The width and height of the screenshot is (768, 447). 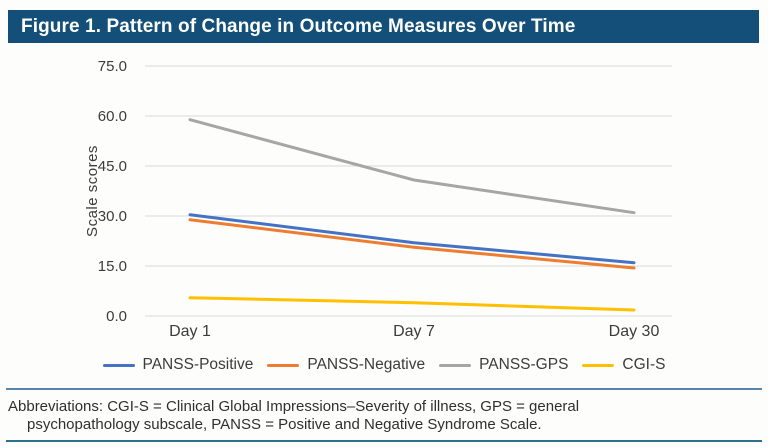 I want to click on legend-label: PANSS-Positive, so click(x=198, y=364).